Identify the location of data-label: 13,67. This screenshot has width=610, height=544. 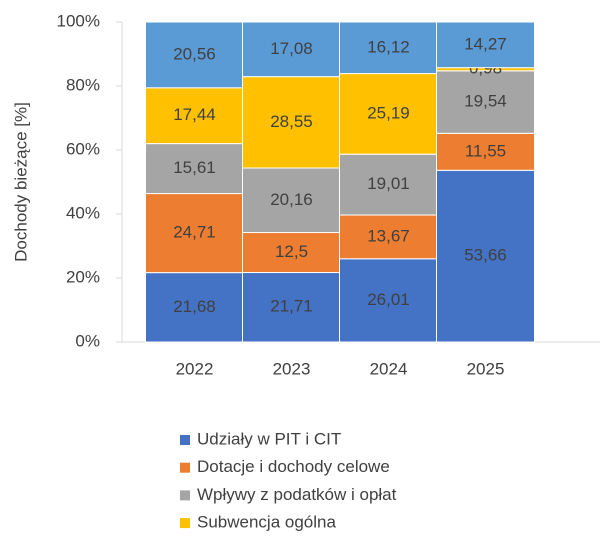
(388, 235).